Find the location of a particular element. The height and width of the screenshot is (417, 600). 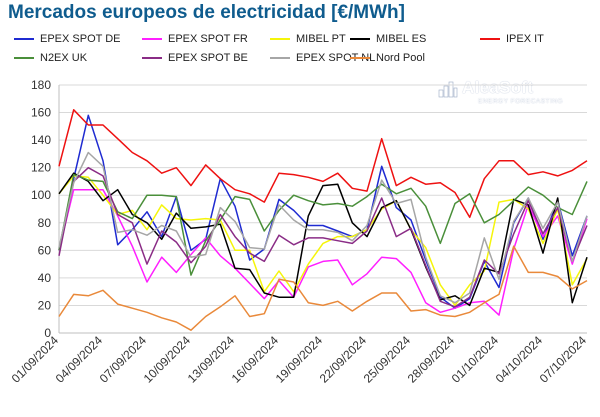

y-tick-label: 100 is located at coordinates (41, 195).